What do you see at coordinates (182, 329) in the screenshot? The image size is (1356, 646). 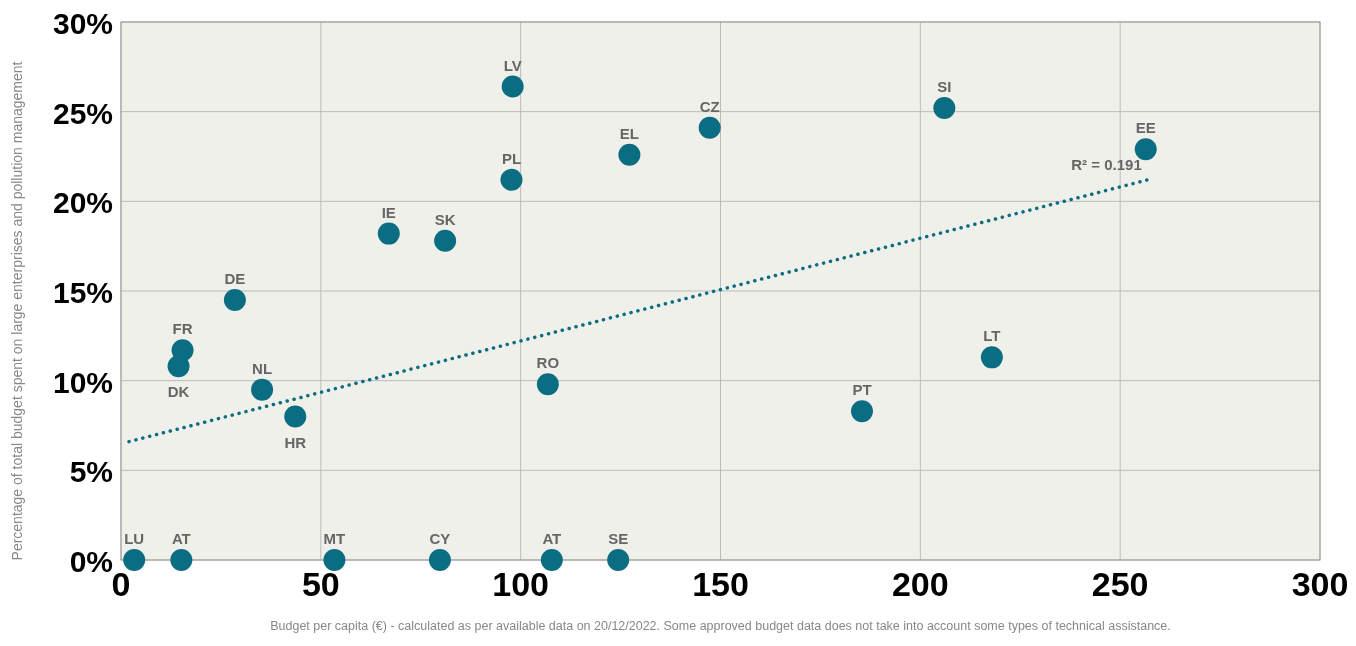 I see `annotation: FR` at bounding box center [182, 329].